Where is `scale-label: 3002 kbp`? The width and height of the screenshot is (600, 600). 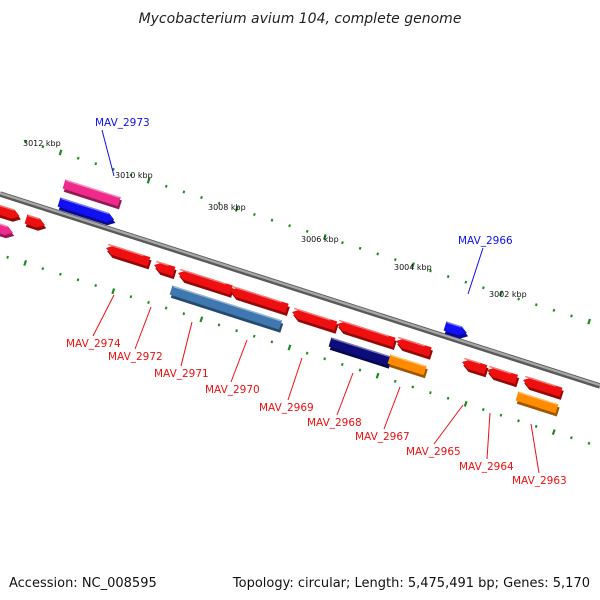
scale-label: 3002 kbp is located at coordinates (508, 294).